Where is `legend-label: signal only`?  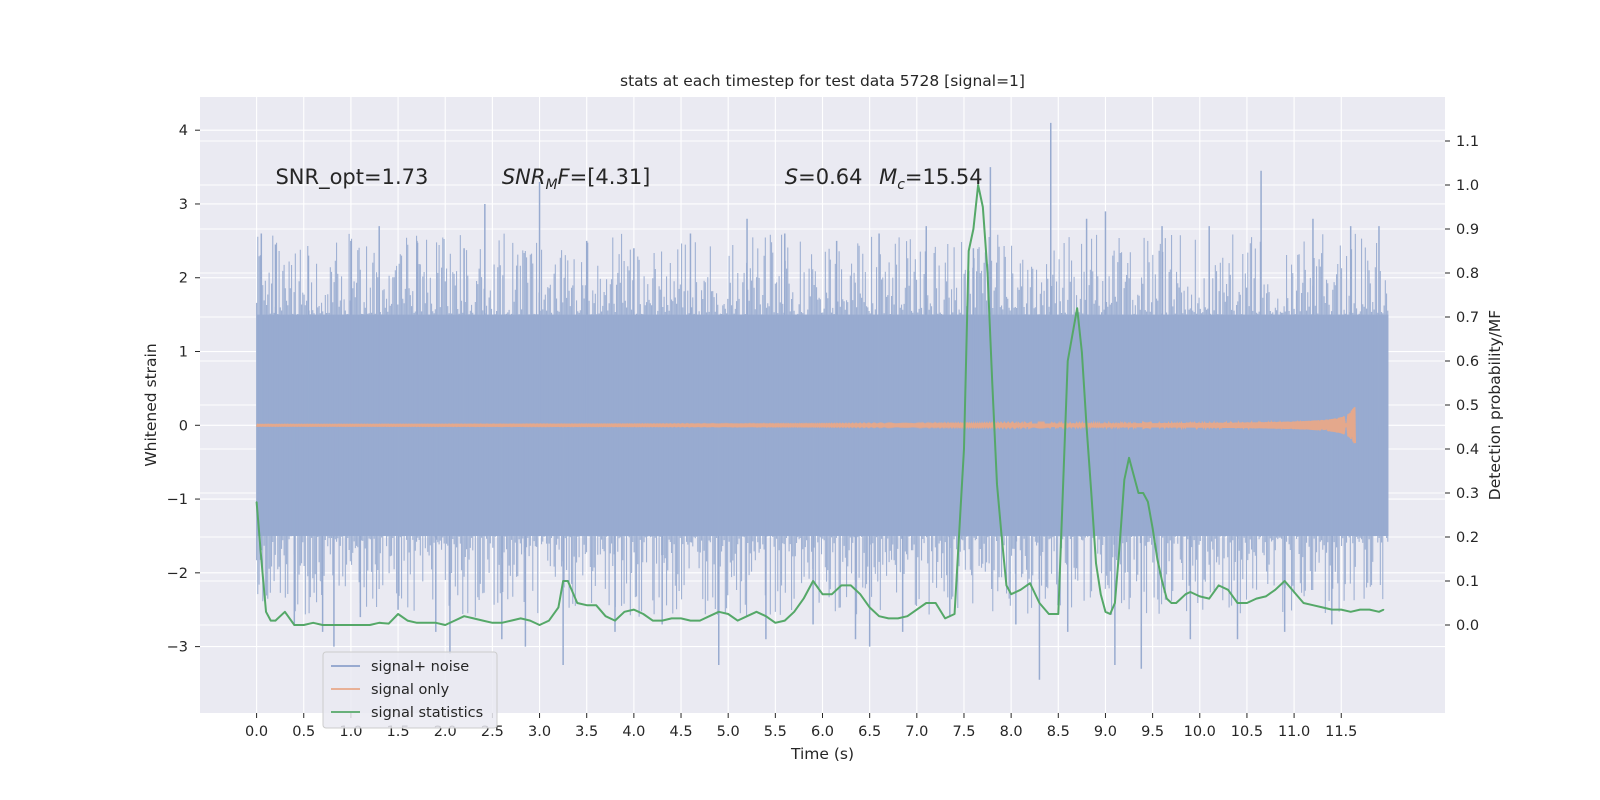
legend-label: signal only is located at coordinates (410, 690).